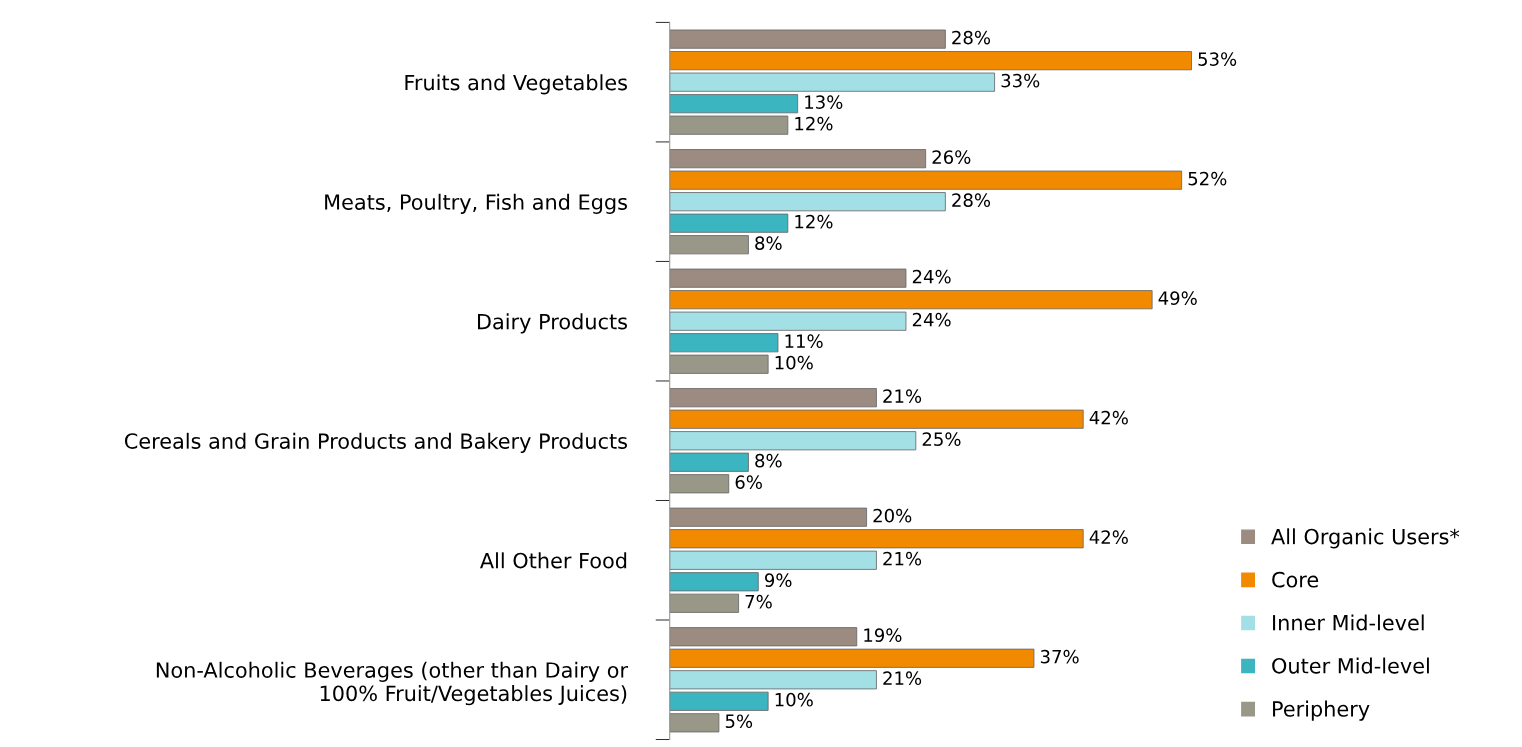 Image resolution: width=1522 pixels, height=747 pixels. Describe the element at coordinates (892, 515) in the screenshot. I see `data-label: 20%` at that location.